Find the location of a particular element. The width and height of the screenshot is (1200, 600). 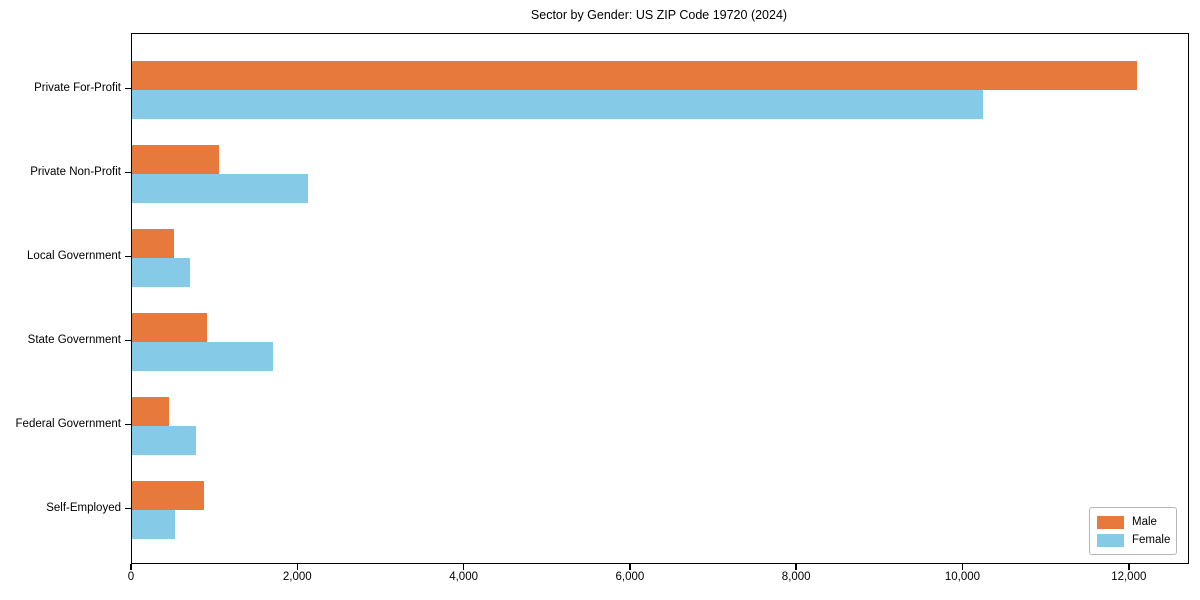

x-tick-label-10-000: 10,000 is located at coordinates (962, 577).